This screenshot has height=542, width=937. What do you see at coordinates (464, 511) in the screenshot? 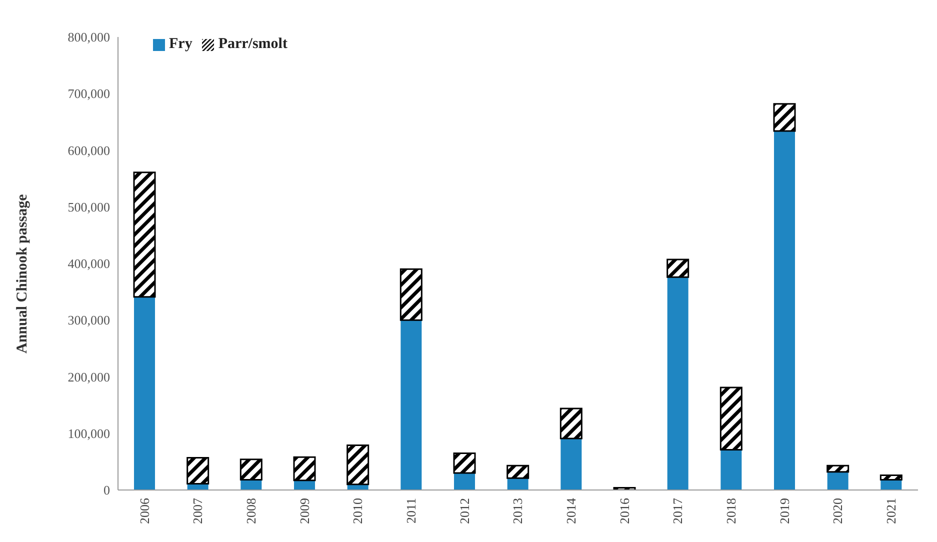
I see `x-tick-label: 2012` at bounding box center [464, 511].